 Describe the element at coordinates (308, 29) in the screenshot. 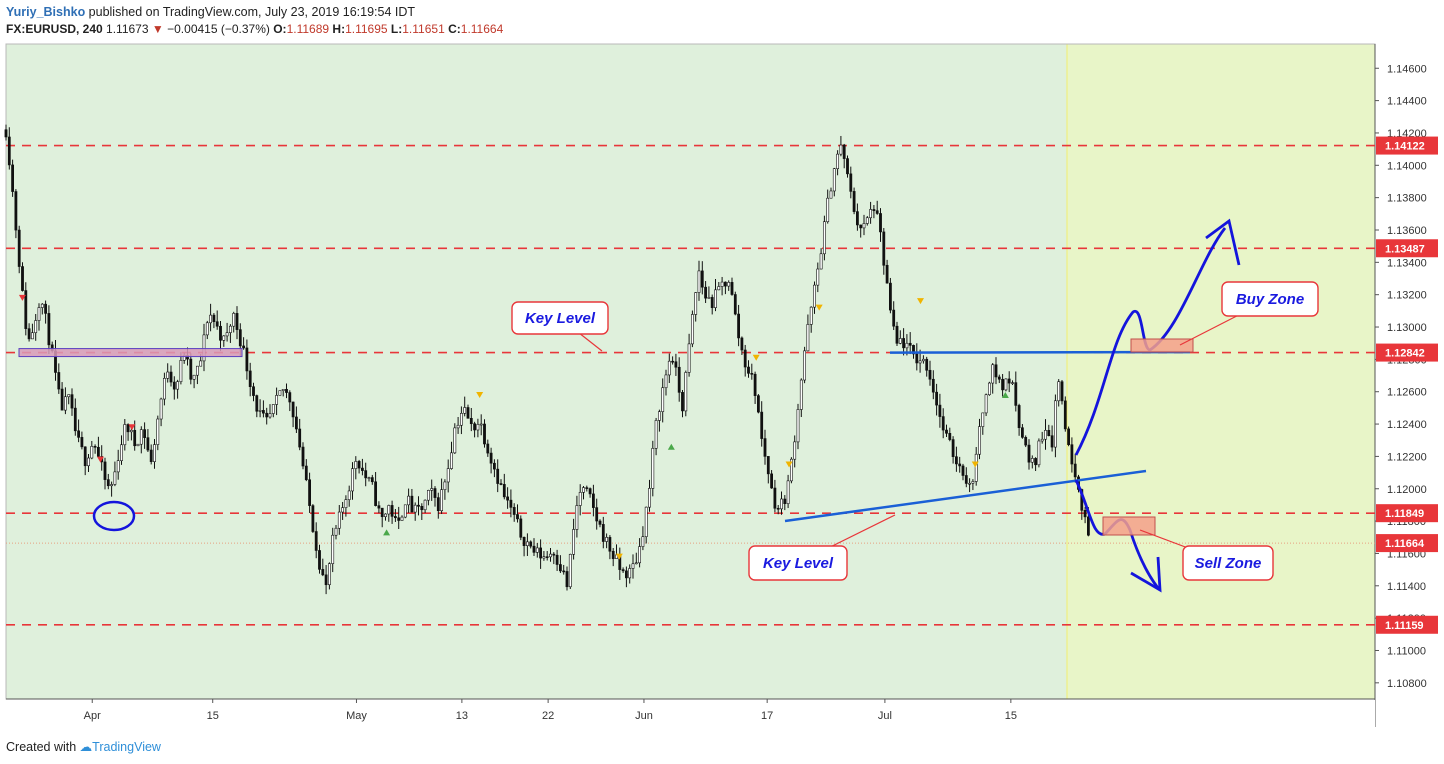

I see `open-value: 1.11689` at that location.